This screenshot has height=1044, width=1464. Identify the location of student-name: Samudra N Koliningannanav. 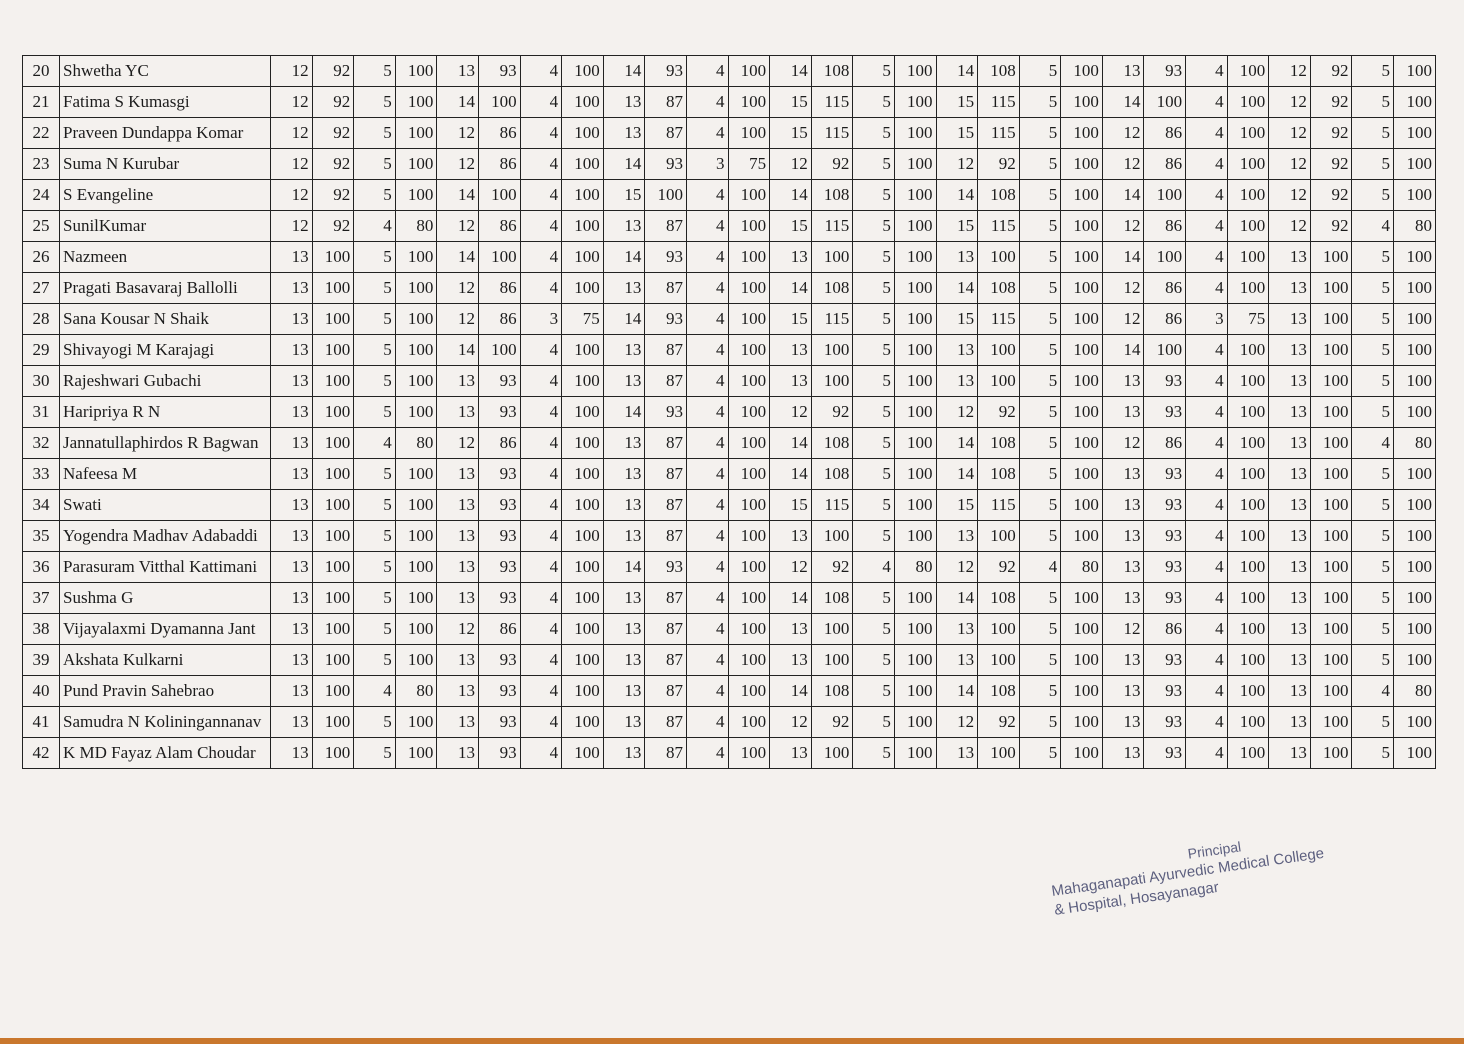
(165, 722).